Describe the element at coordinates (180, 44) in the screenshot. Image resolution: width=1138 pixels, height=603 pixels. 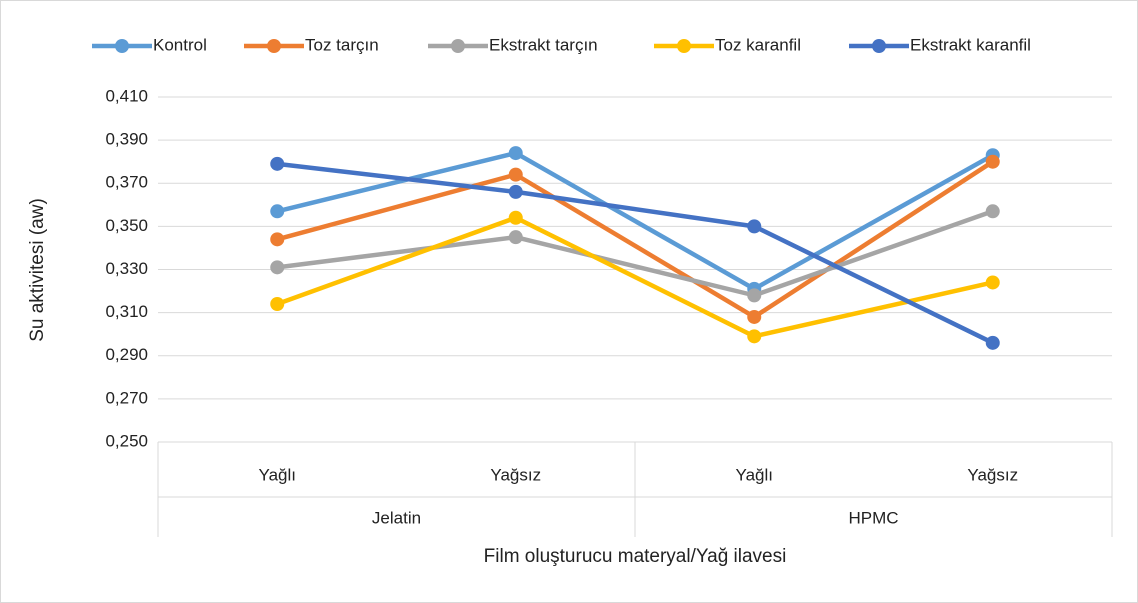
I see `legend-label: Kontrol` at that location.